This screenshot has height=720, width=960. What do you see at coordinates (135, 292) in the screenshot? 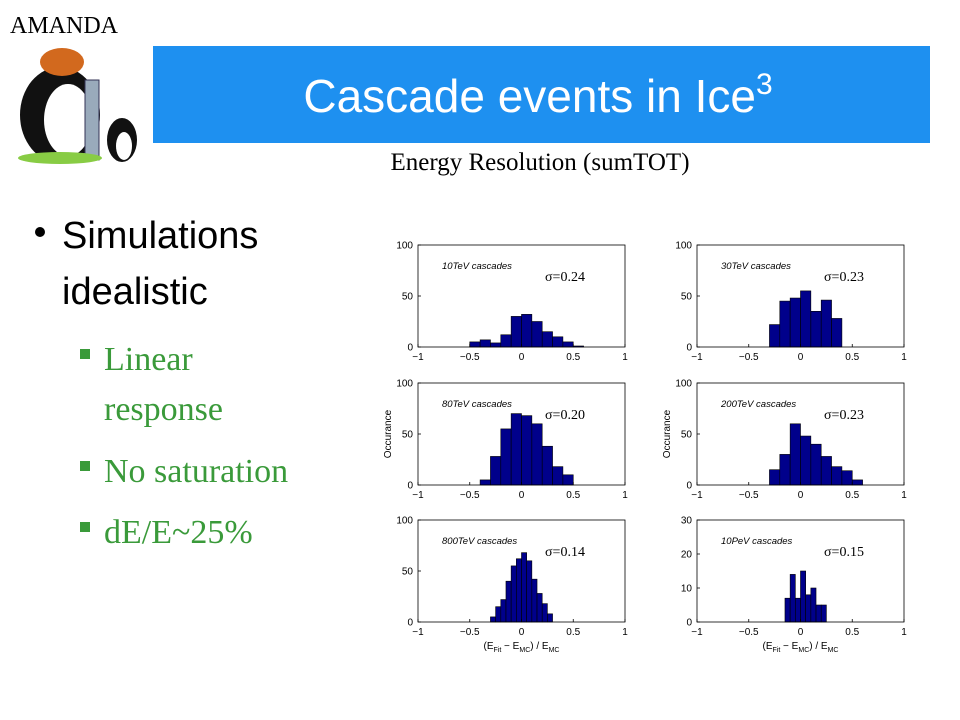
I see `bullet-line: idealistic` at bounding box center [135, 292].